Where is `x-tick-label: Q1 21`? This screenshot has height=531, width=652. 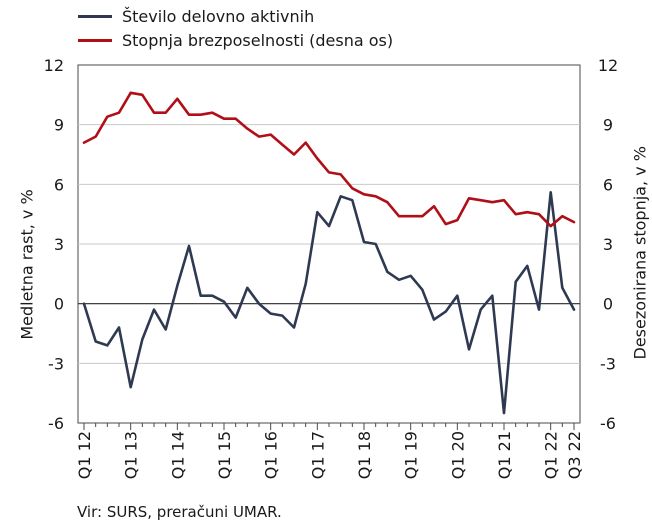
x-tick-label: Q1 21 is located at coordinates (504, 455).